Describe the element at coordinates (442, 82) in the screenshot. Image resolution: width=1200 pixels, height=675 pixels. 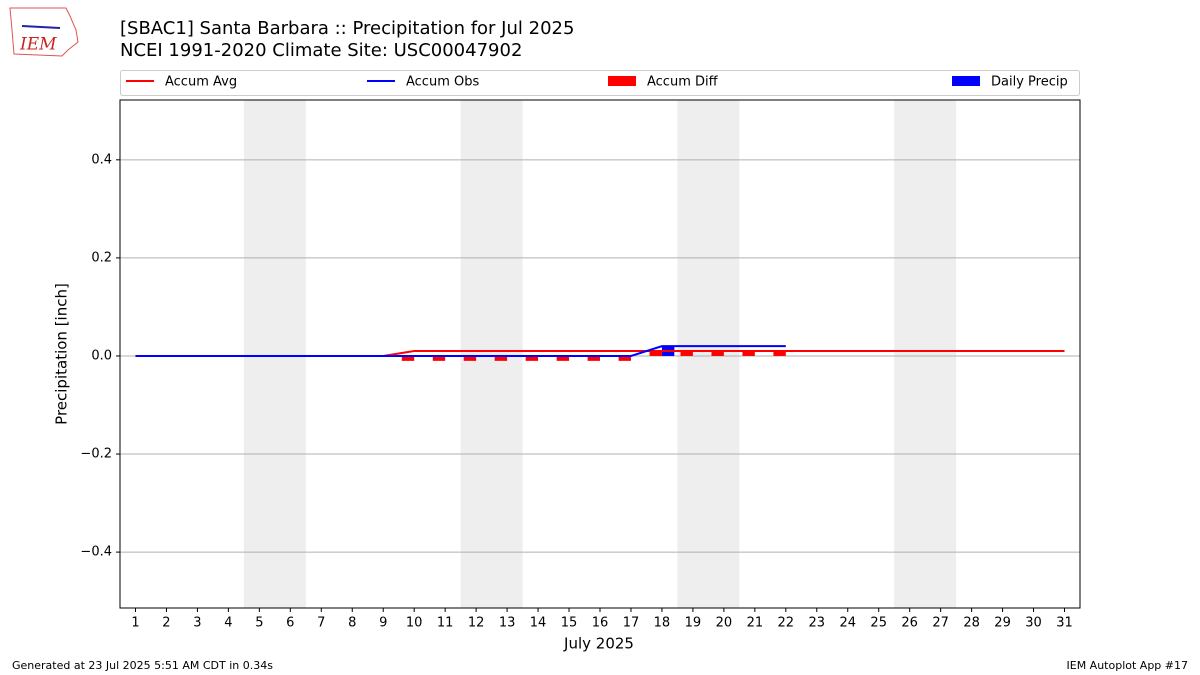
I see `legend-label: Accum Obs` at that location.